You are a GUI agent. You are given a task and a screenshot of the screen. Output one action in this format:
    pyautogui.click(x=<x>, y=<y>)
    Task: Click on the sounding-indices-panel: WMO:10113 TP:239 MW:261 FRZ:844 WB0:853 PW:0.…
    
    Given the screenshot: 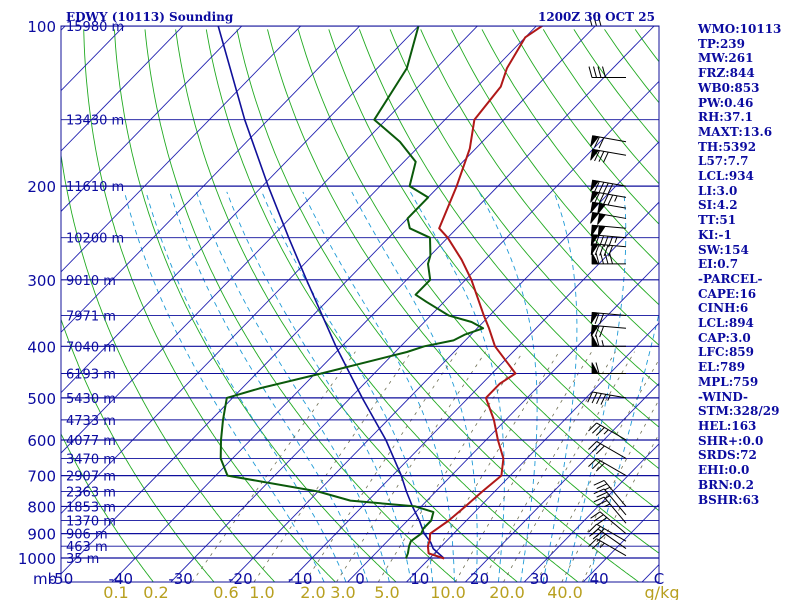 What is the action you would take?
    pyautogui.click(x=748, y=264)
    